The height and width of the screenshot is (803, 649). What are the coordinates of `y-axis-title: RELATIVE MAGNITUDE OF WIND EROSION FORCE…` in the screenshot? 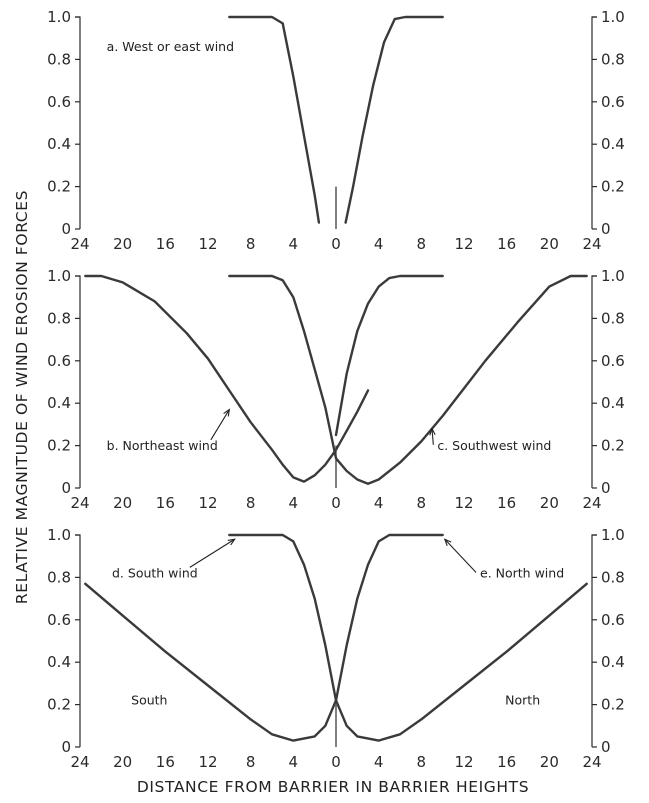 It's located at (22, 397).